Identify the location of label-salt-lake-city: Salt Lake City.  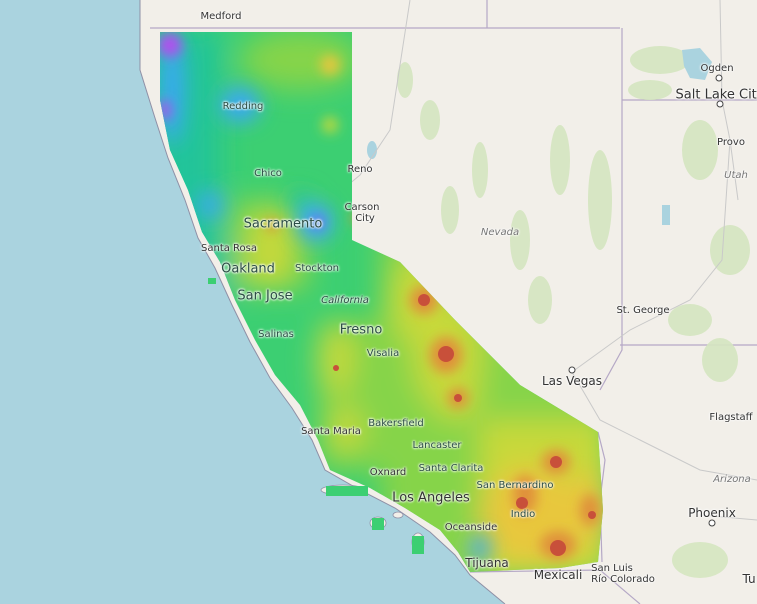
(716, 95).